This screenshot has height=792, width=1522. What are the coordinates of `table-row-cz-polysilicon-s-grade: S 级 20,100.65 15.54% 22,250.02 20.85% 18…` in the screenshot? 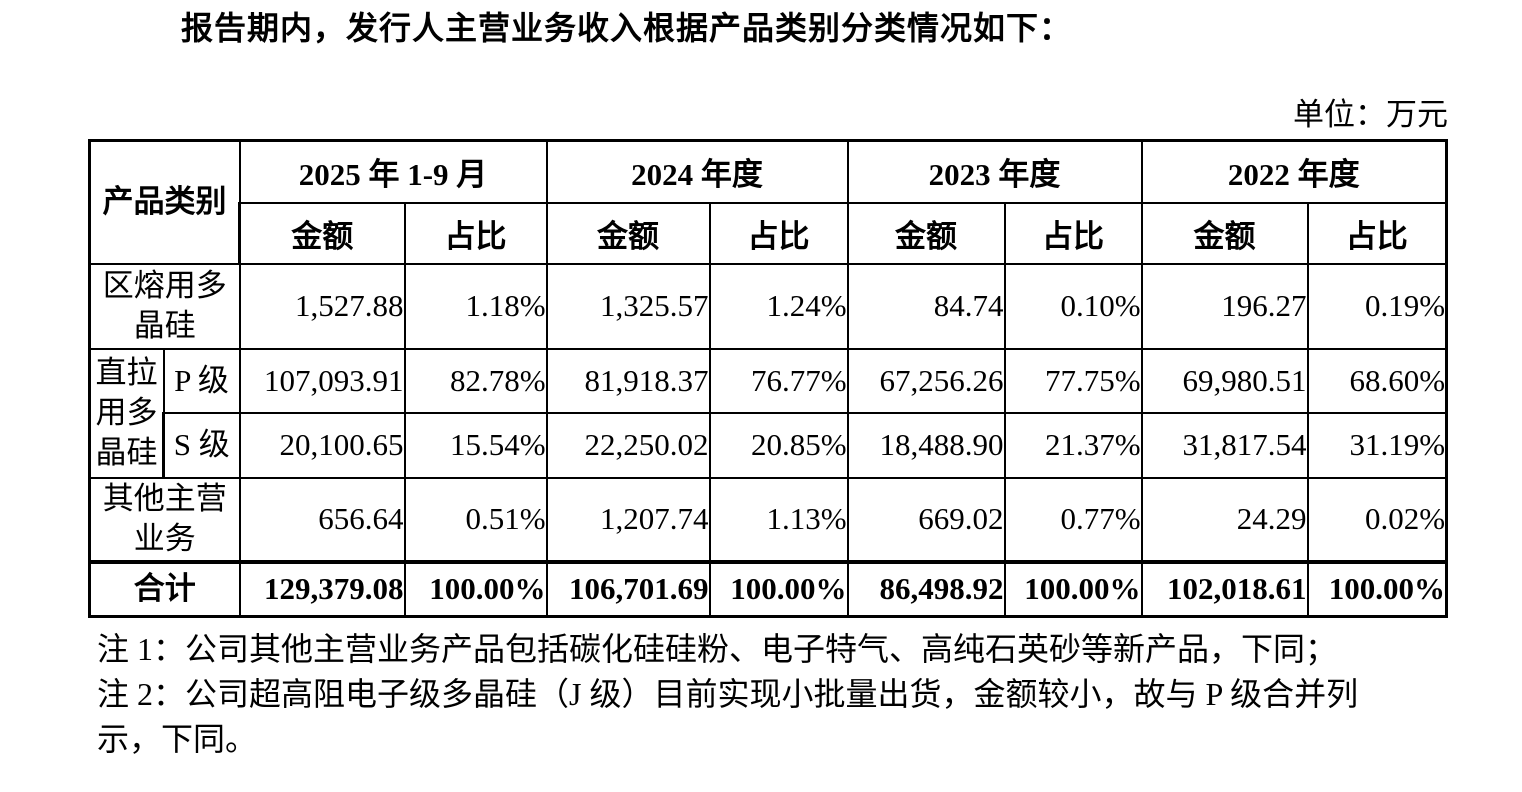 It's located at (769, 445).